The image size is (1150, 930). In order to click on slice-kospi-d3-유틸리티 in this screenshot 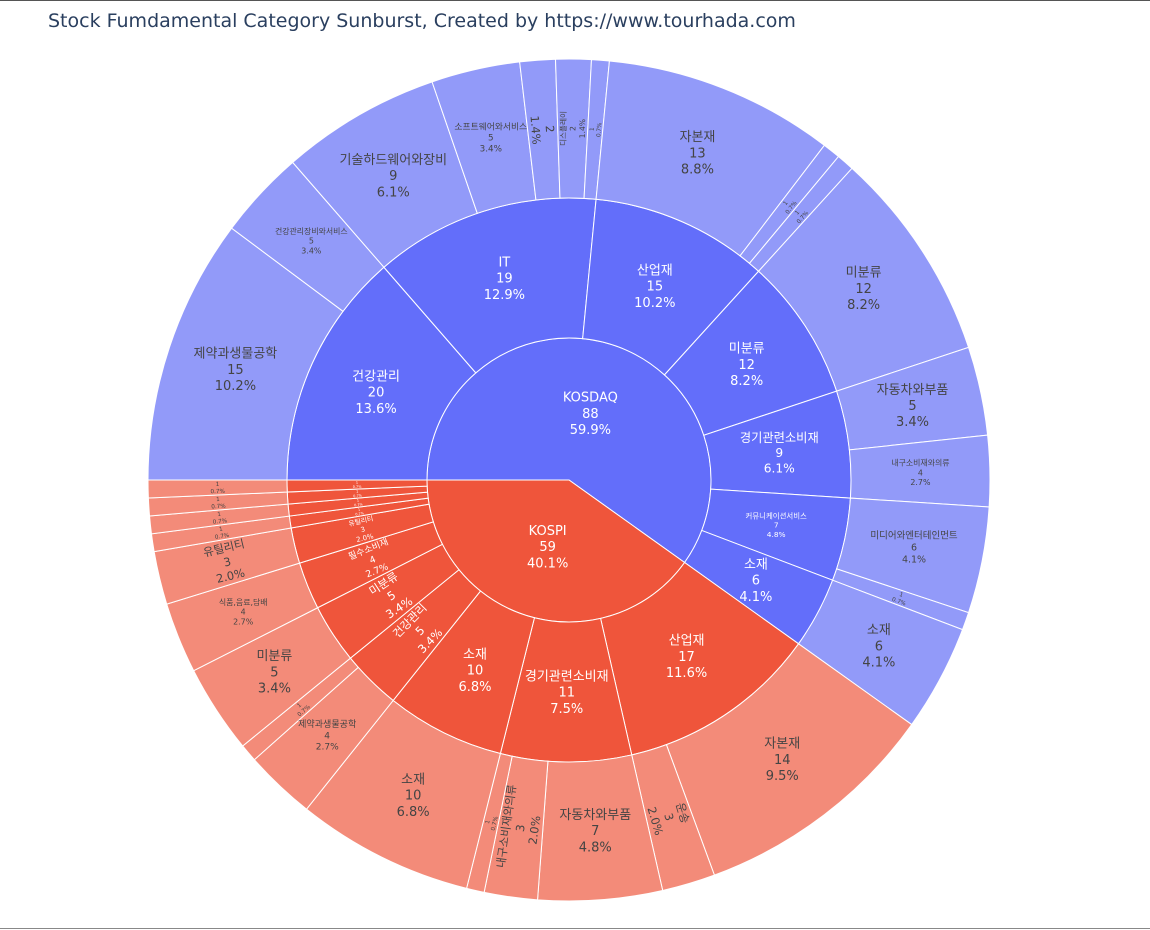, I will do `click(227, 566)`.